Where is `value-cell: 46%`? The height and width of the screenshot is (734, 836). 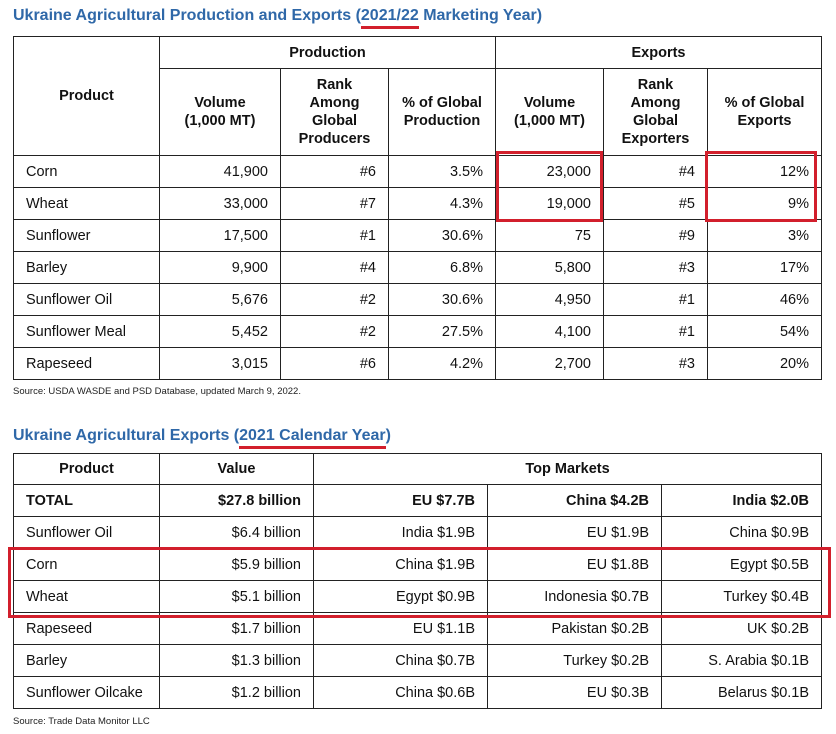 value-cell: 46% is located at coordinates (764, 299).